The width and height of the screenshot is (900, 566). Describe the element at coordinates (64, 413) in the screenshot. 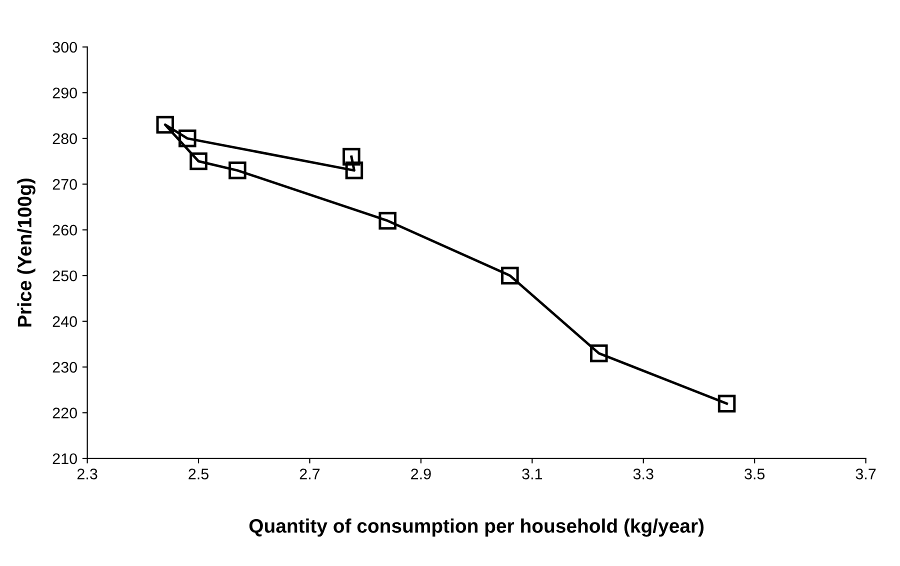

I see `y-tick-label: 220` at that location.